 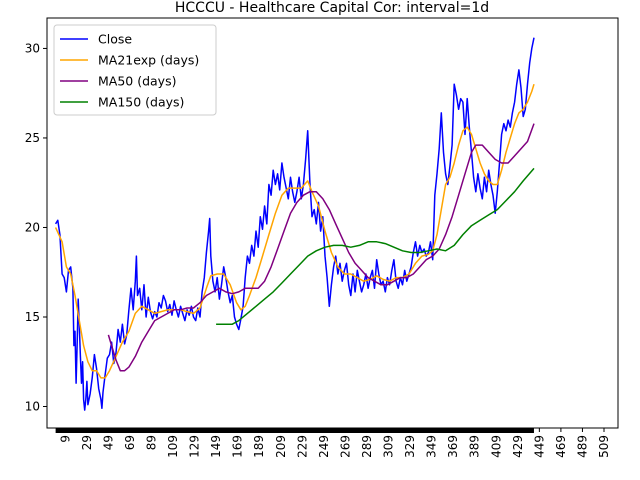 I want to click on x-tick-label-3: 69, so click(x=130, y=442).